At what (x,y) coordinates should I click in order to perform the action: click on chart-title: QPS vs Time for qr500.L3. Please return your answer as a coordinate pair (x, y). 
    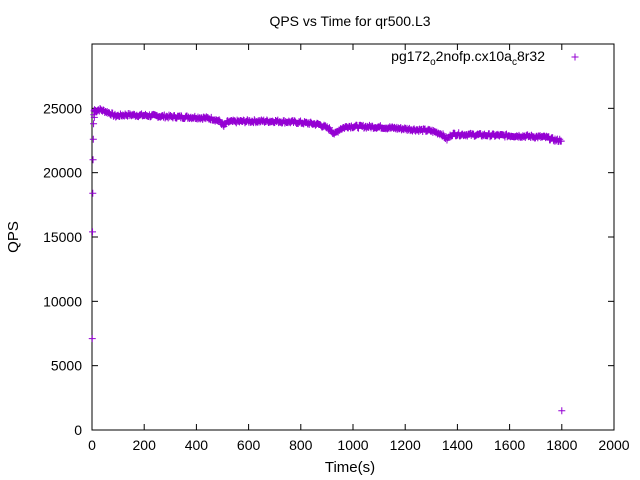
    Looking at the image, I should click on (349, 21).